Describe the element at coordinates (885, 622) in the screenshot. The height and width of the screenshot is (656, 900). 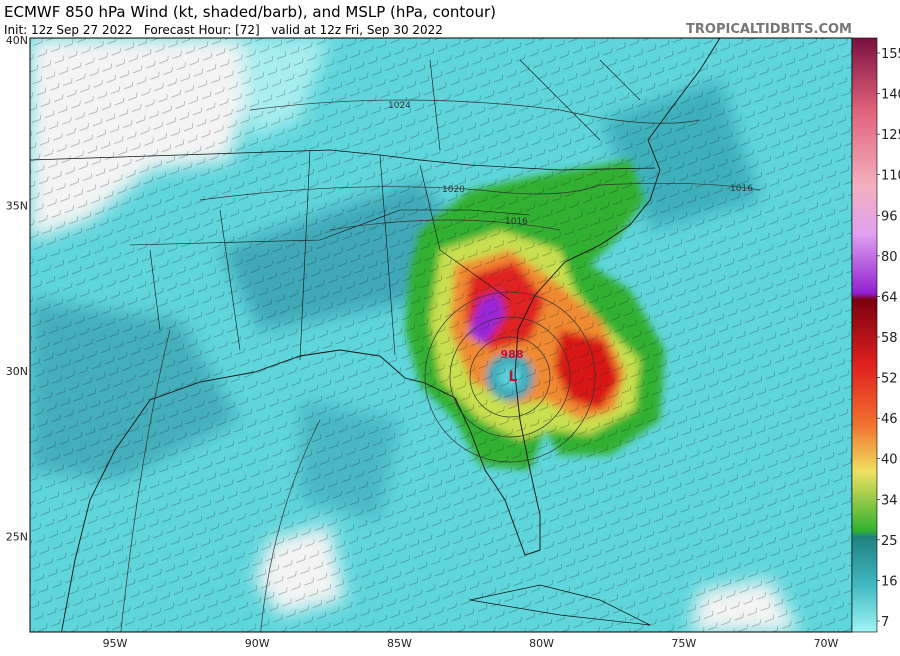
I see `colorbar-label: 7` at that location.